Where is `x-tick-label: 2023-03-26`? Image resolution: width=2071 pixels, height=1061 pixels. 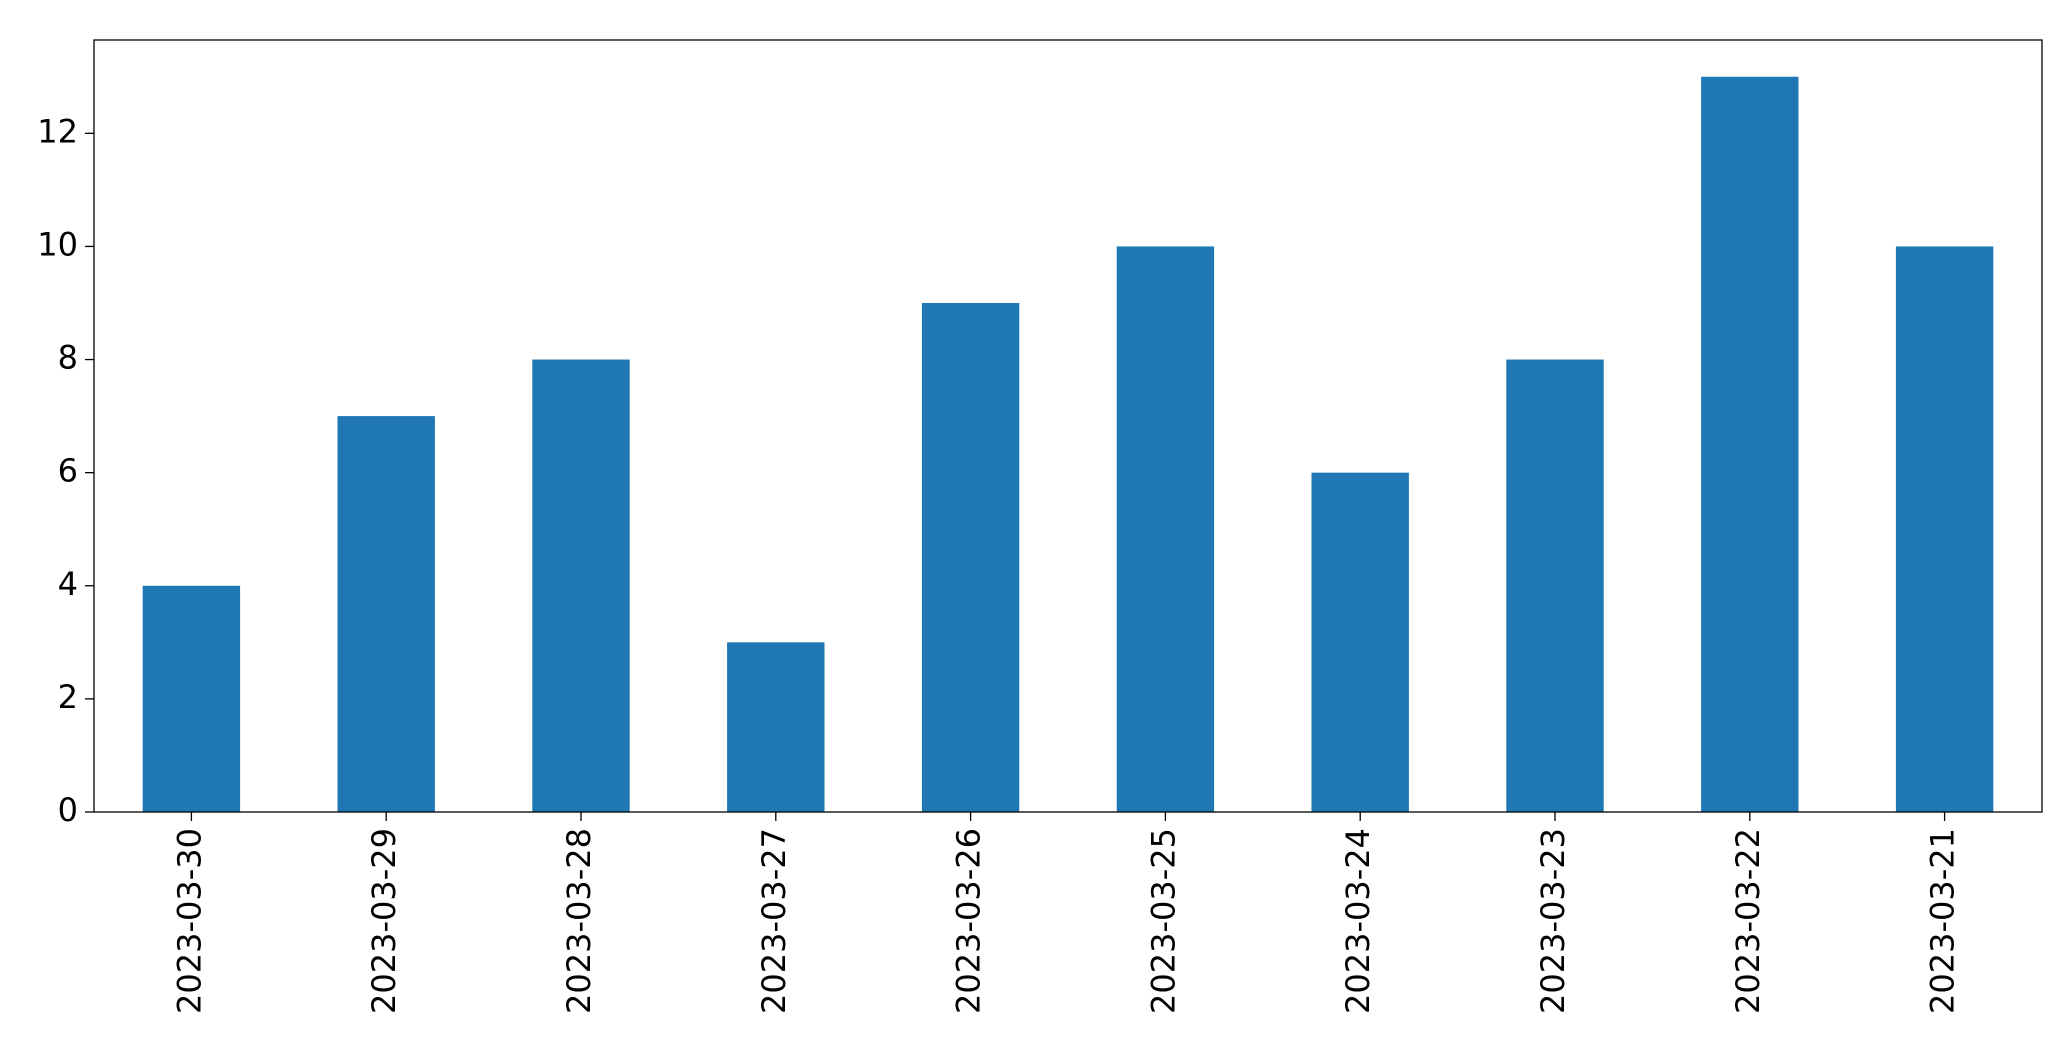 x-tick-label: 2023-03-26 is located at coordinates (969, 921).